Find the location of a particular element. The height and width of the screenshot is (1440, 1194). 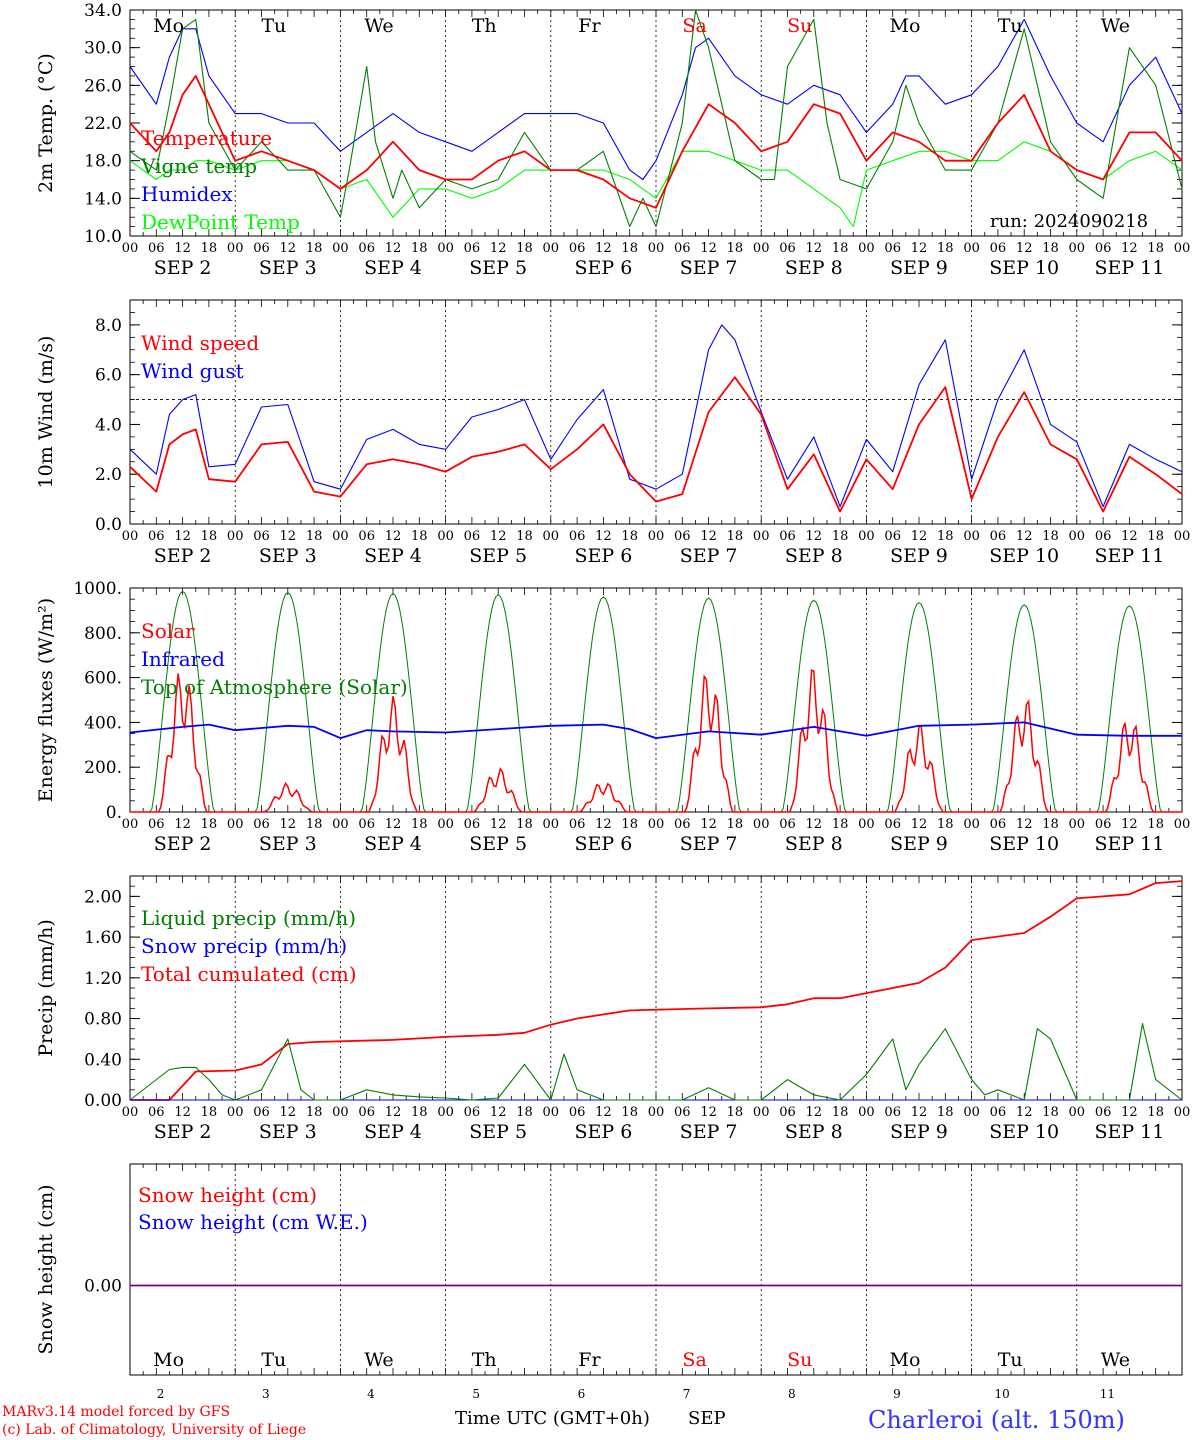

legend-entry: Top of Atmosphere (Solar) is located at coordinates (274, 687).